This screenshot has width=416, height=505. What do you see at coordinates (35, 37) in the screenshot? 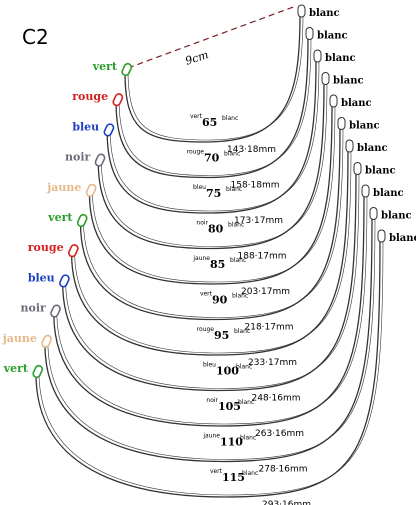
I see `title: C2` at bounding box center [35, 37].